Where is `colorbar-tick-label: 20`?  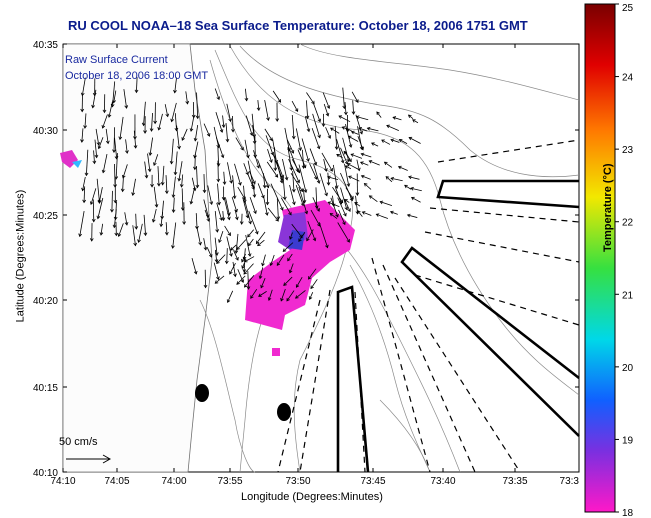
colorbar-tick-label: 20 is located at coordinates (628, 368).